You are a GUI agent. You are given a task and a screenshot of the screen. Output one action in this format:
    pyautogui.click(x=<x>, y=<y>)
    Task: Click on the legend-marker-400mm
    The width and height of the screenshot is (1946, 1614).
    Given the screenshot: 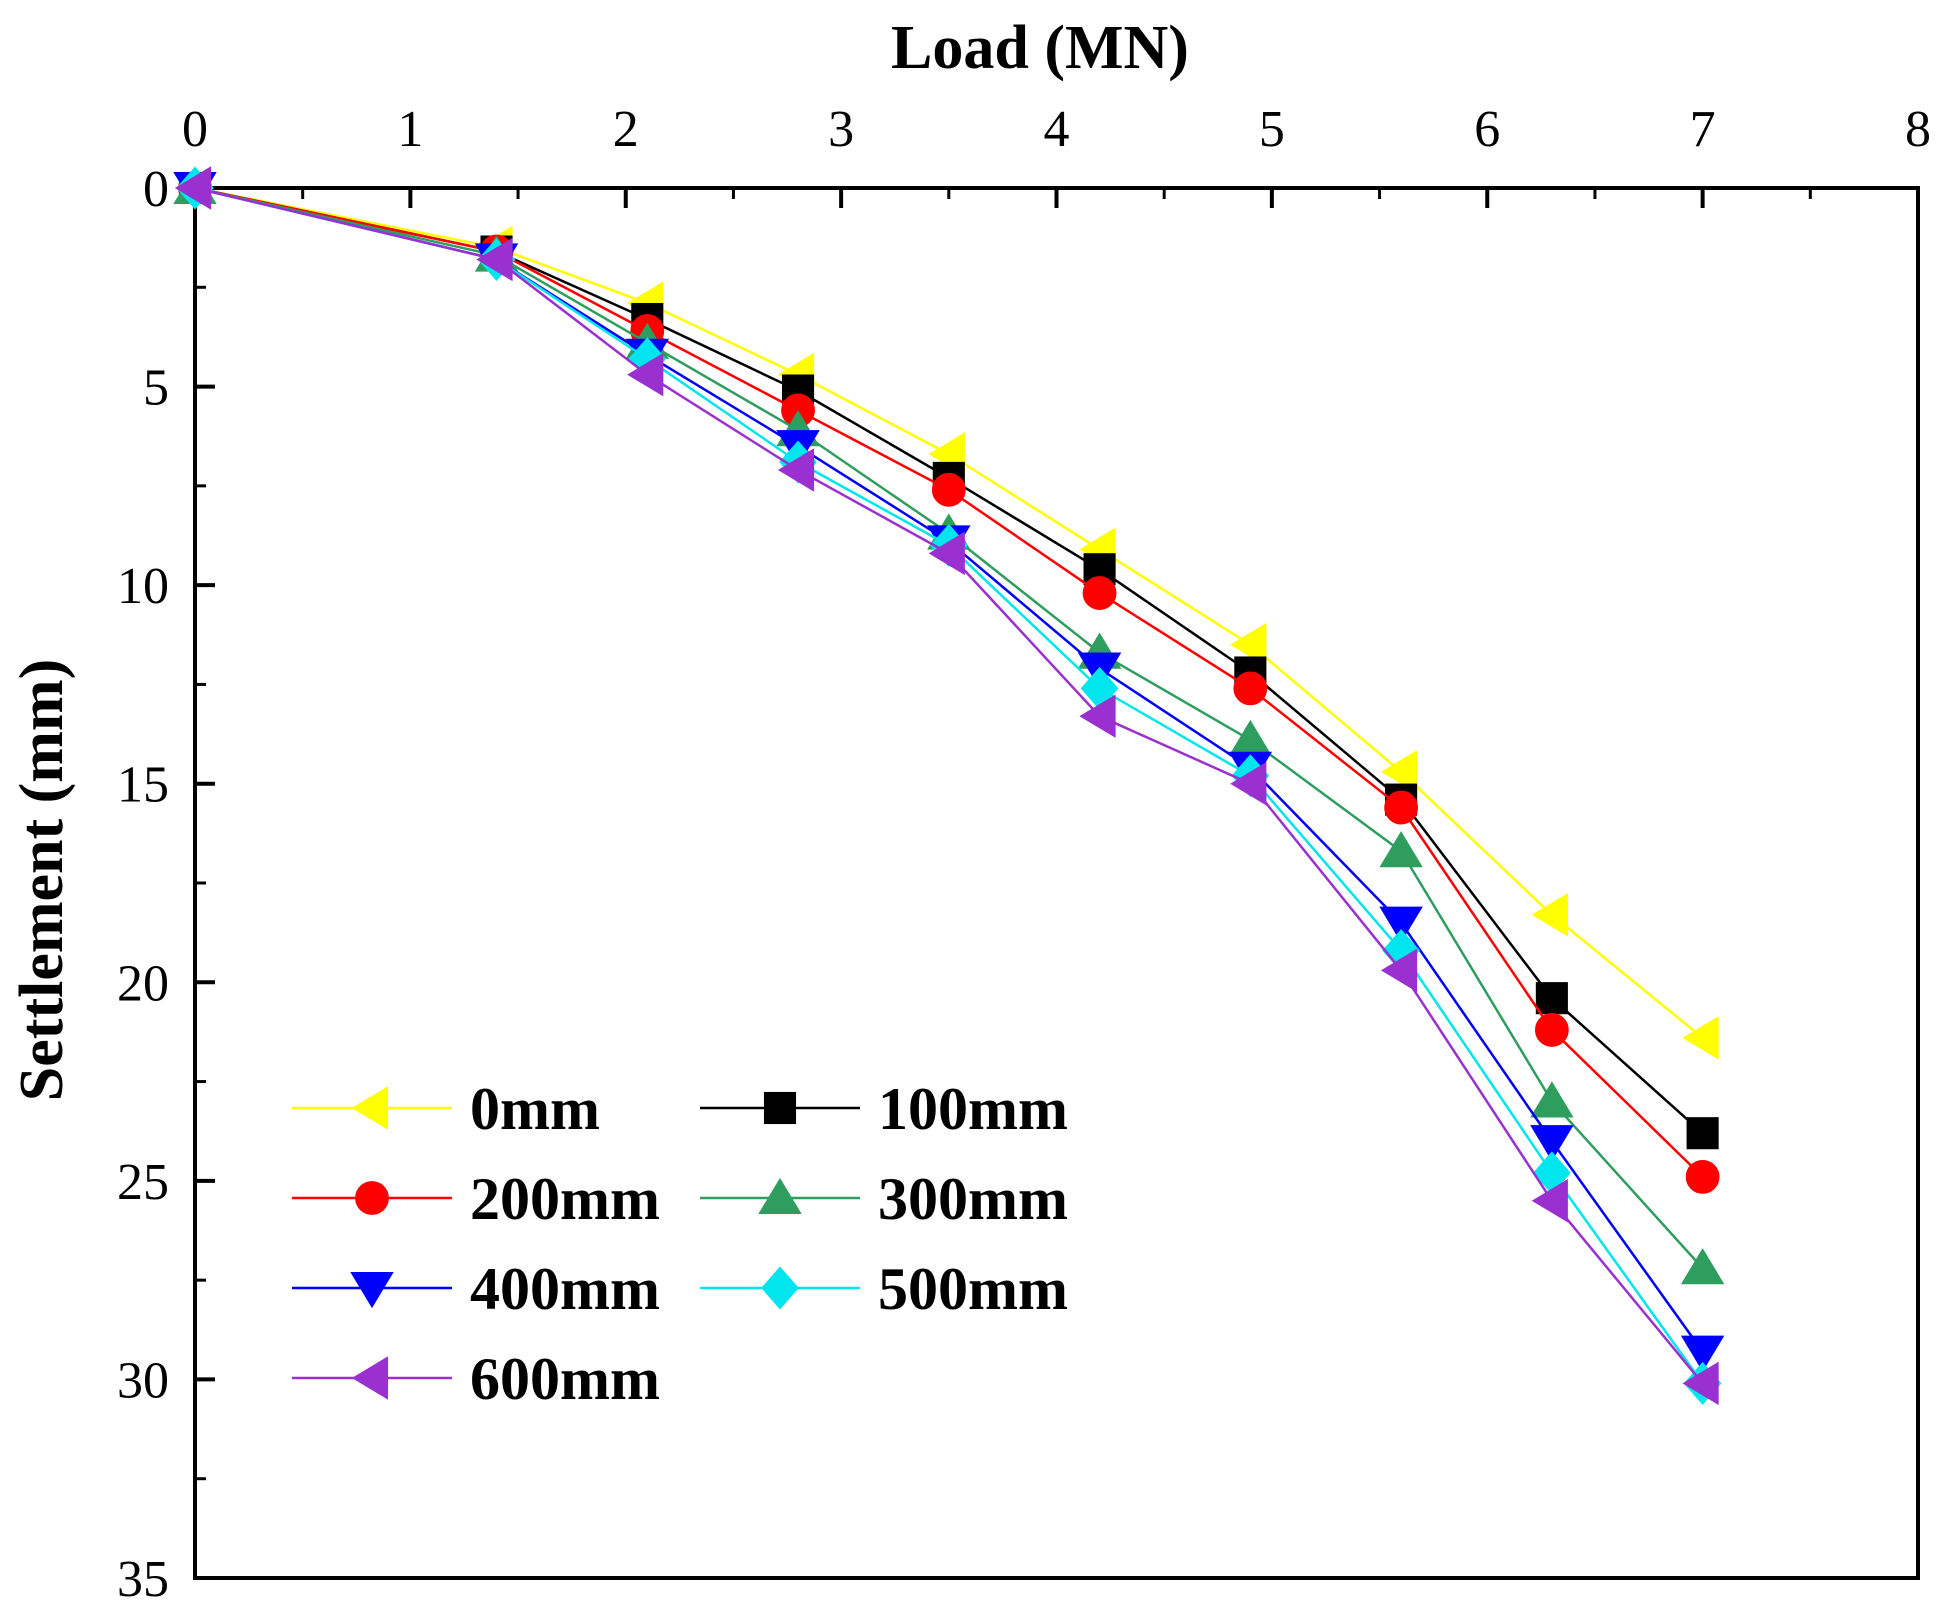 What is the action you would take?
    pyautogui.click(x=372, y=1290)
    